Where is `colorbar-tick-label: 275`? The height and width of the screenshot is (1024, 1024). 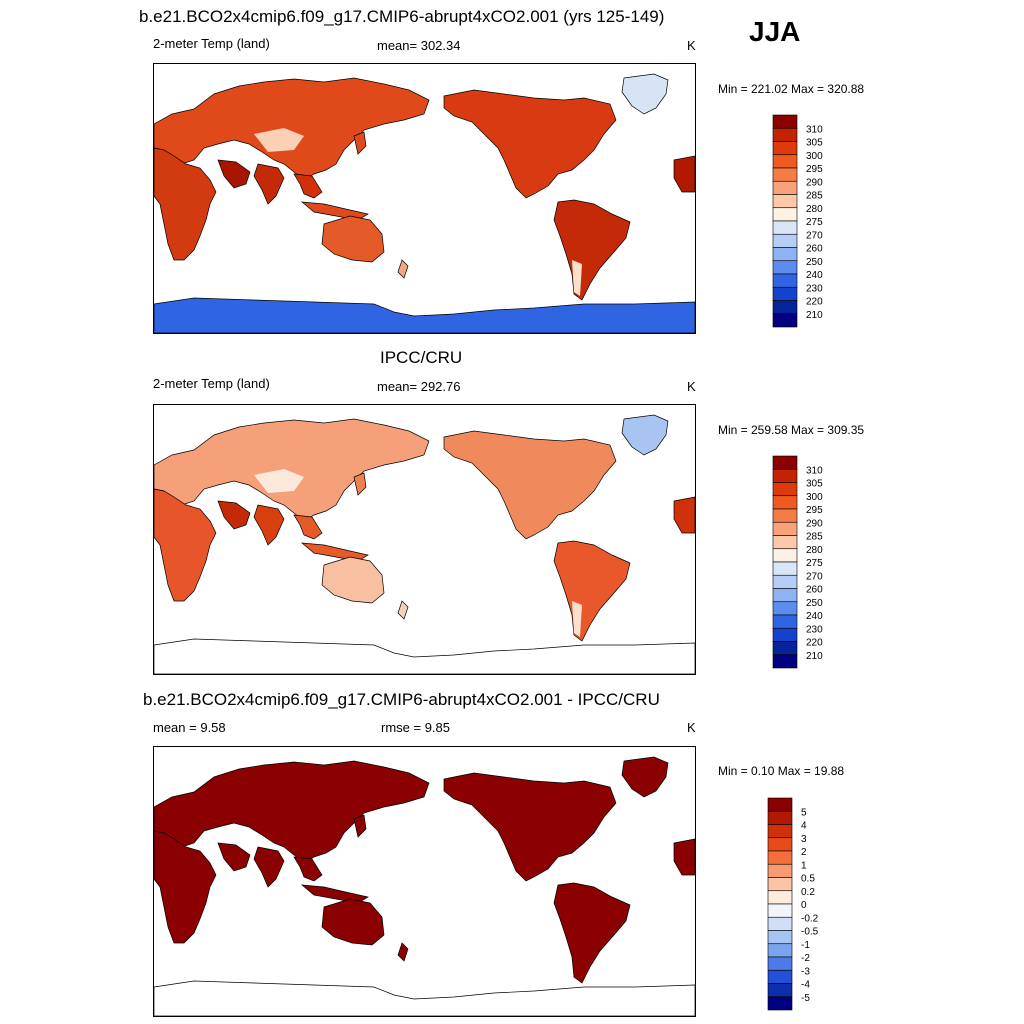 colorbar-tick-label: 275 is located at coordinates (814, 222).